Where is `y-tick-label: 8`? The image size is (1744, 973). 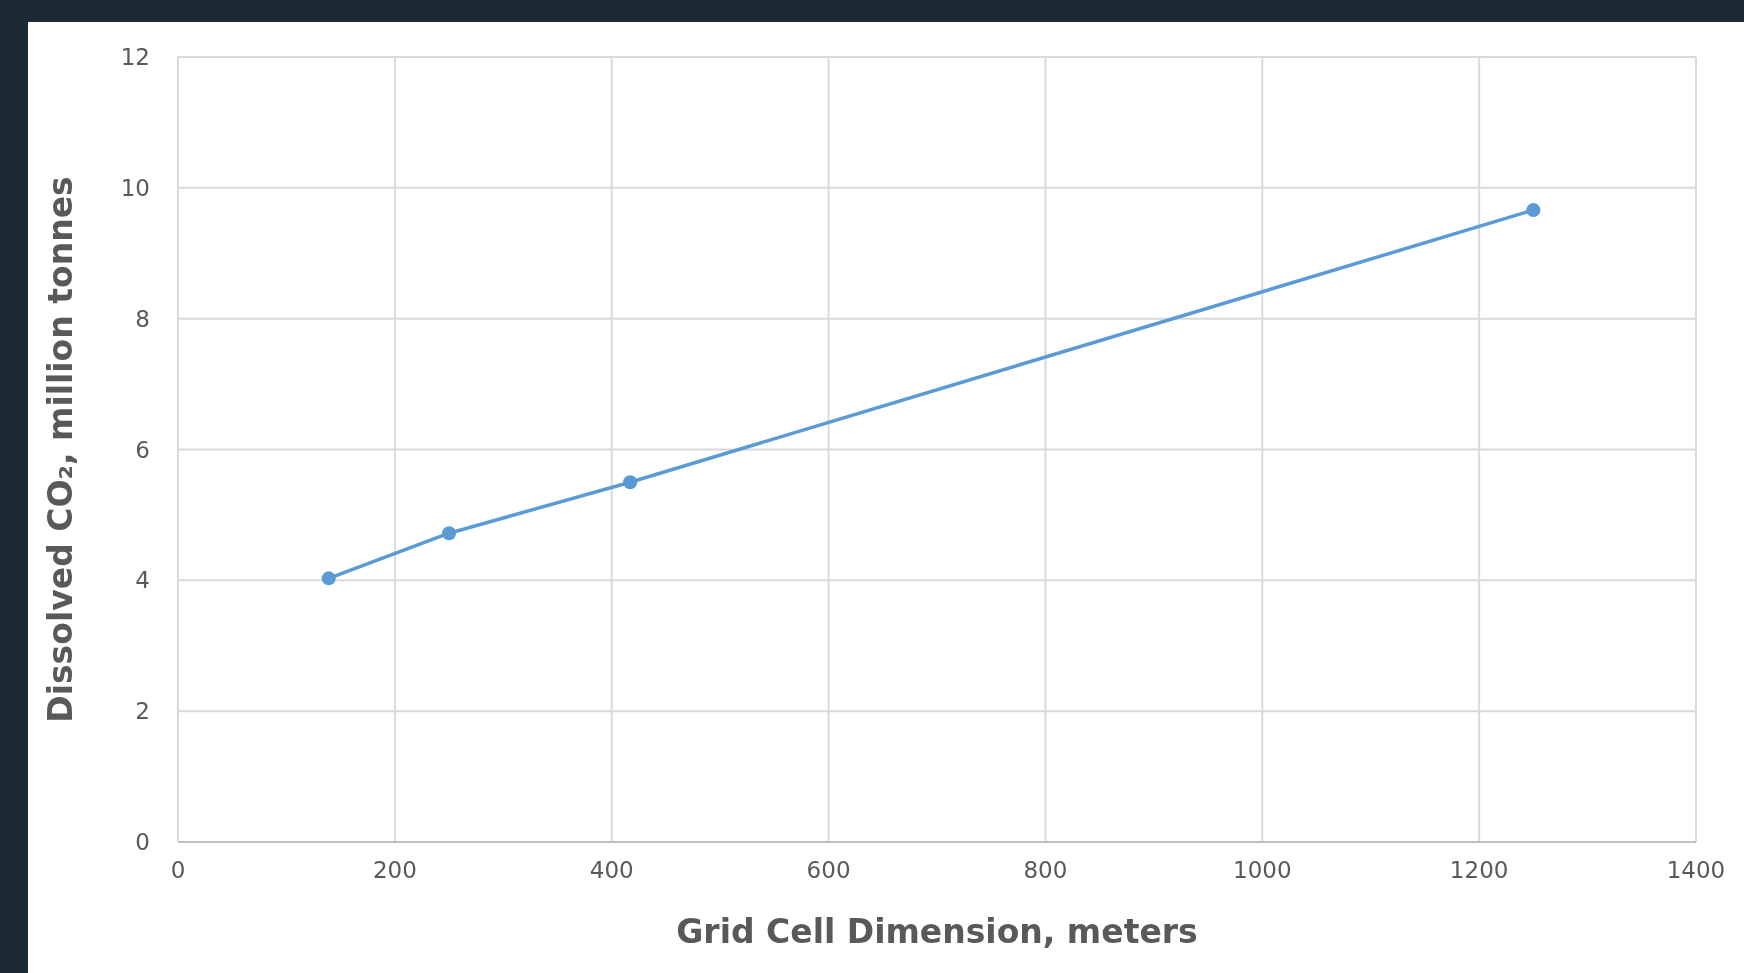
y-tick-label: 8 is located at coordinates (142, 318).